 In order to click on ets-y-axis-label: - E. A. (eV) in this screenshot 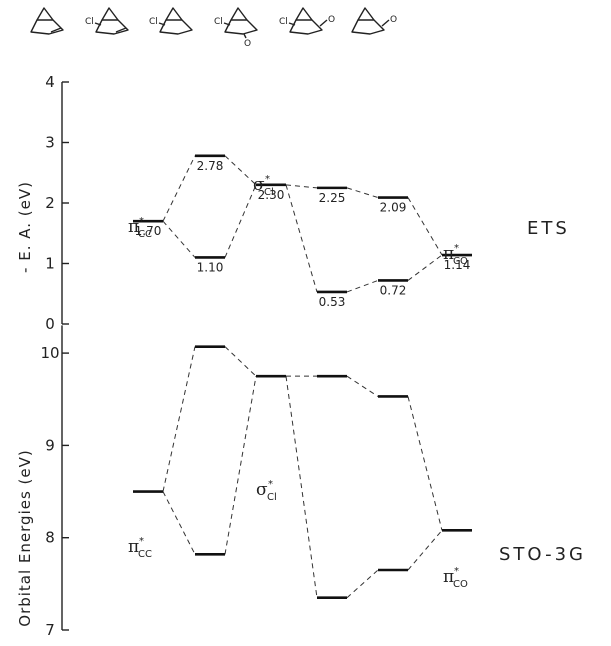, I will do `click(25, 227)`.